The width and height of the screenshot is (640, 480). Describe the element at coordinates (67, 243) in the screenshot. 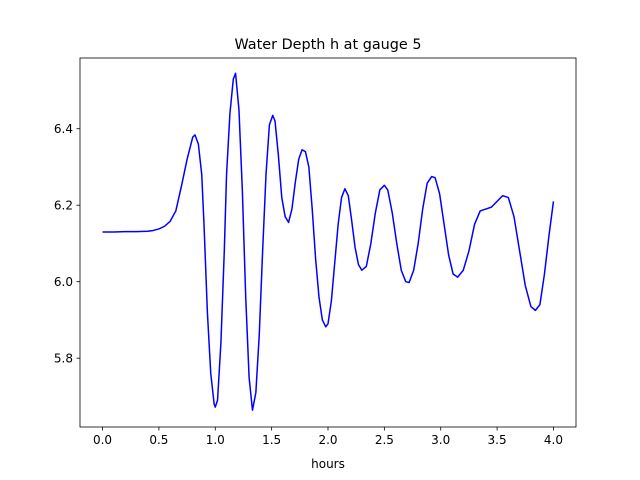

I see `y-axis: 5.8 6.0 6.2 6.4` at that location.